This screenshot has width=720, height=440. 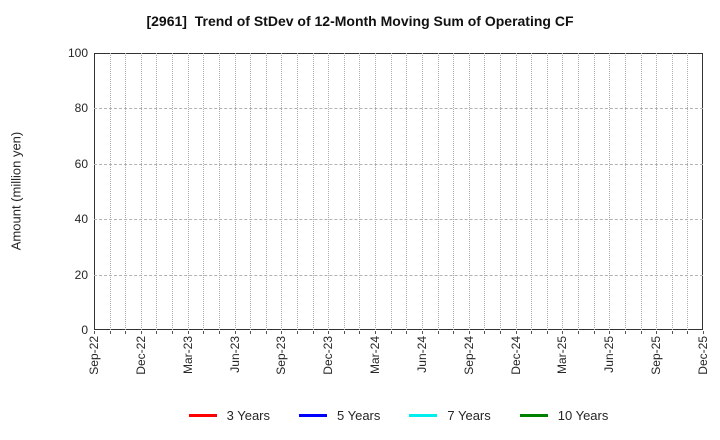 What do you see at coordinates (187, 355) in the screenshot?
I see `x-tick-label: Mar-23` at bounding box center [187, 355].